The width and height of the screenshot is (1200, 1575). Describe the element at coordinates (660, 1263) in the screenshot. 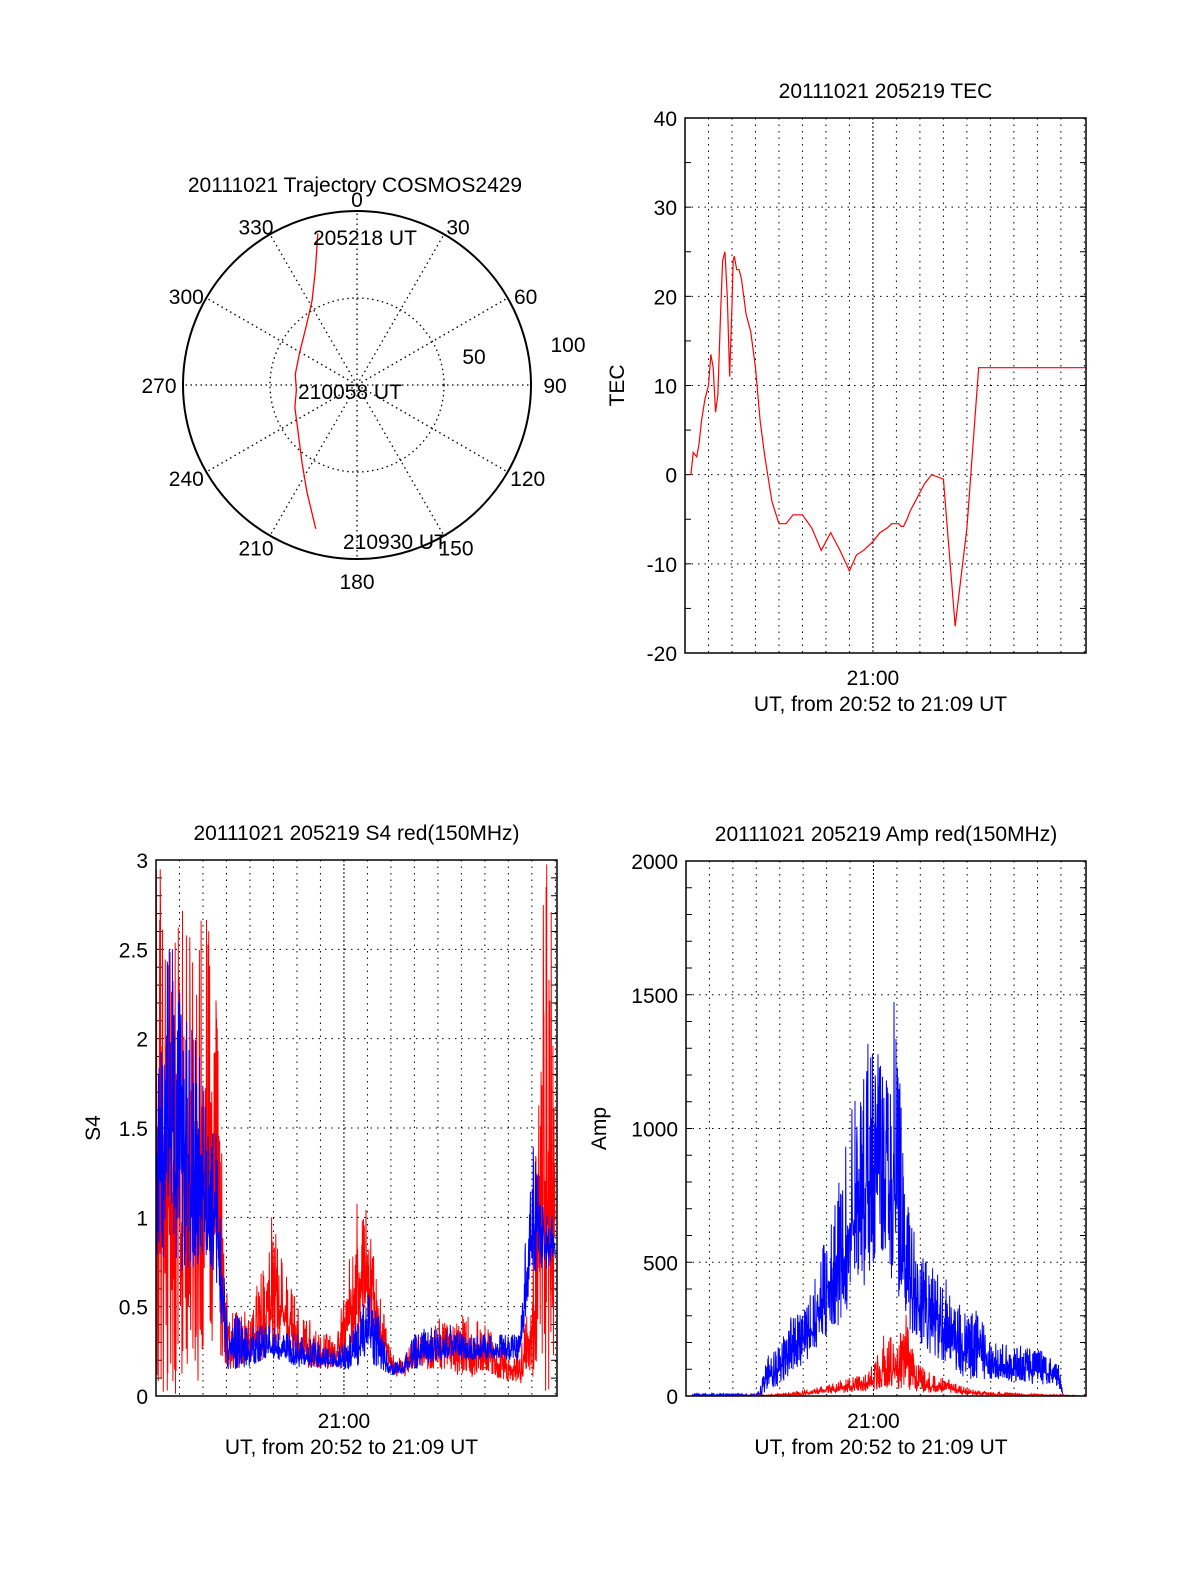

I see `y-tick-label: 500` at that location.